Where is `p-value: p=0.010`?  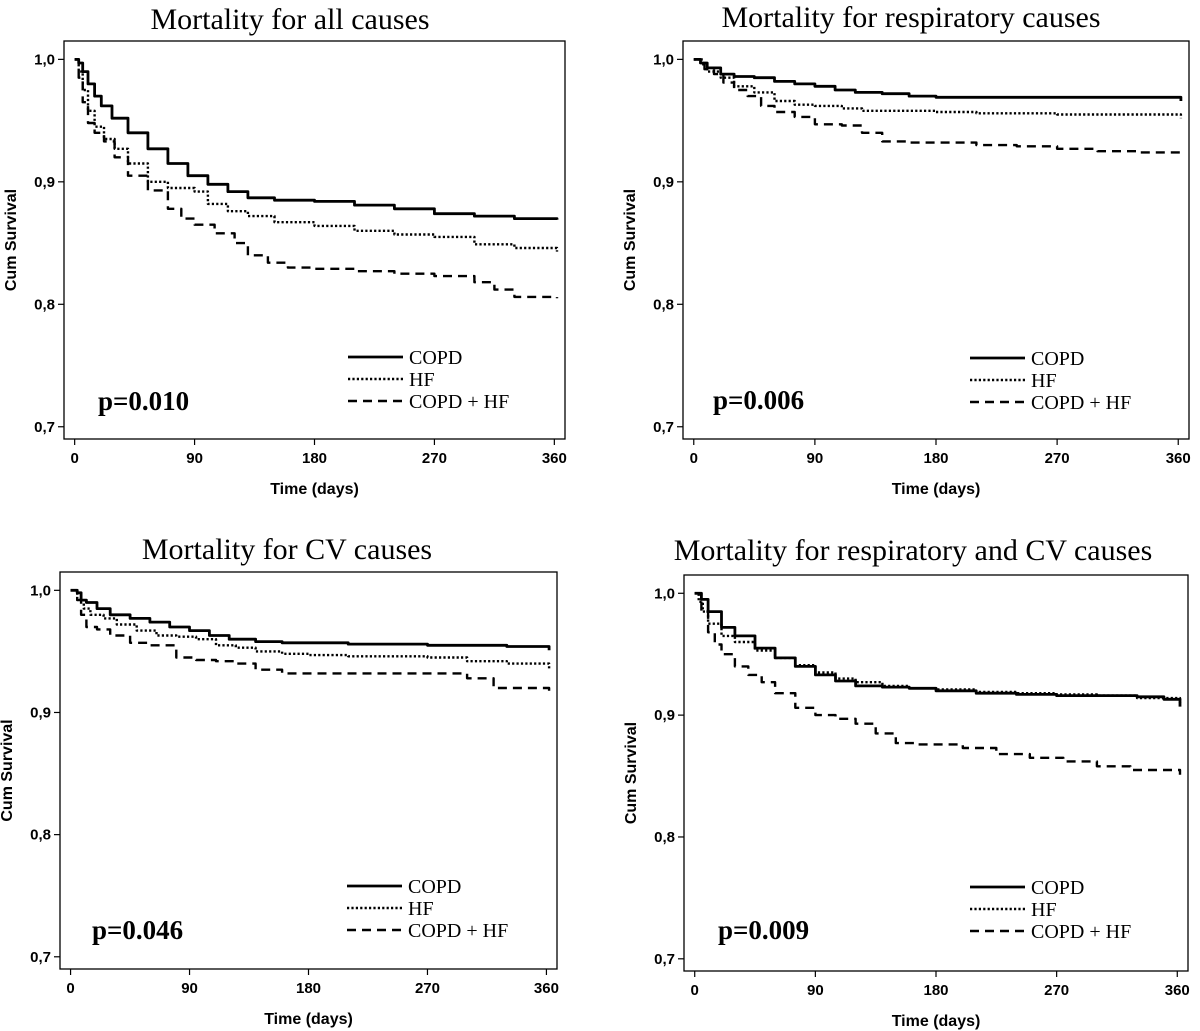 p-value: p=0.010 is located at coordinates (143, 401).